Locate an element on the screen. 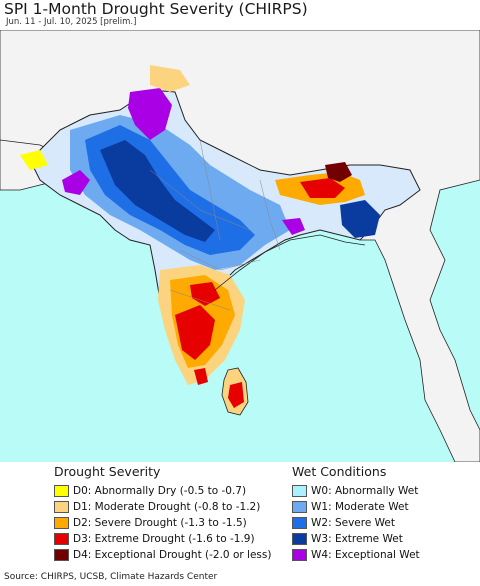 This screenshot has height=586, width=480. swatch-d4 is located at coordinates (61, 555).